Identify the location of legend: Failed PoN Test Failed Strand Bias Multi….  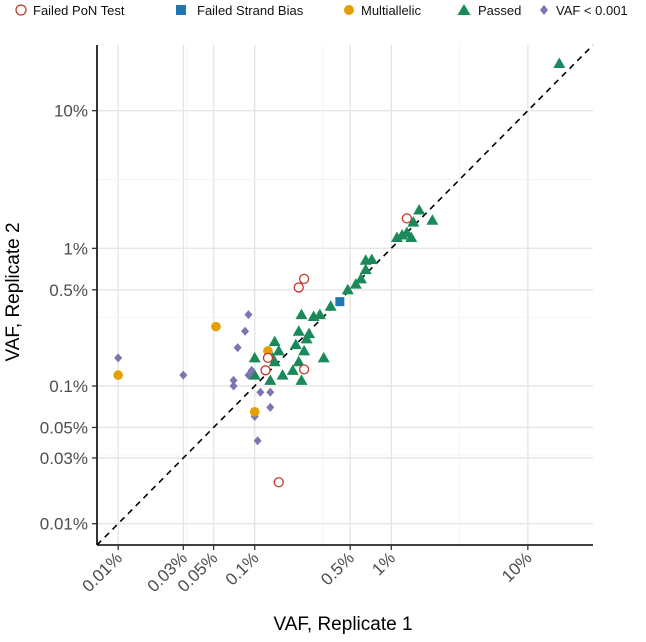
(321, 10).